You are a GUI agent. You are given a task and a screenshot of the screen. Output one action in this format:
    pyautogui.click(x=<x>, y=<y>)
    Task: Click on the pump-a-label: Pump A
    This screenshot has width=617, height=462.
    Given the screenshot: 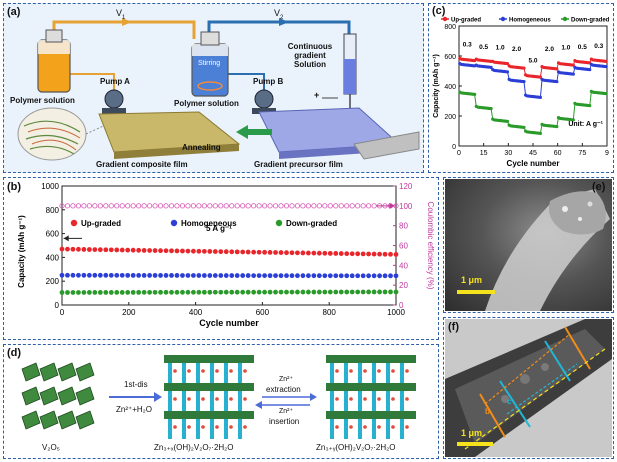 What is the action you would take?
    pyautogui.click(x=115, y=81)
    